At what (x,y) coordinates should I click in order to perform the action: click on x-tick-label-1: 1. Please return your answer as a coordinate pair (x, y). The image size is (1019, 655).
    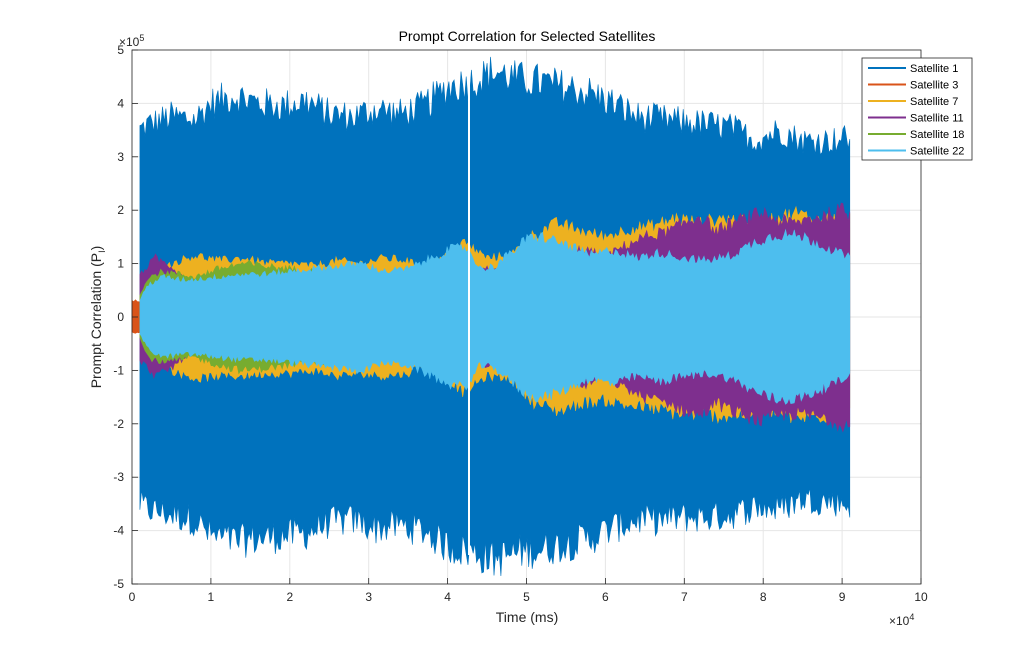
    Looking at the image, I should click on (211, 597).